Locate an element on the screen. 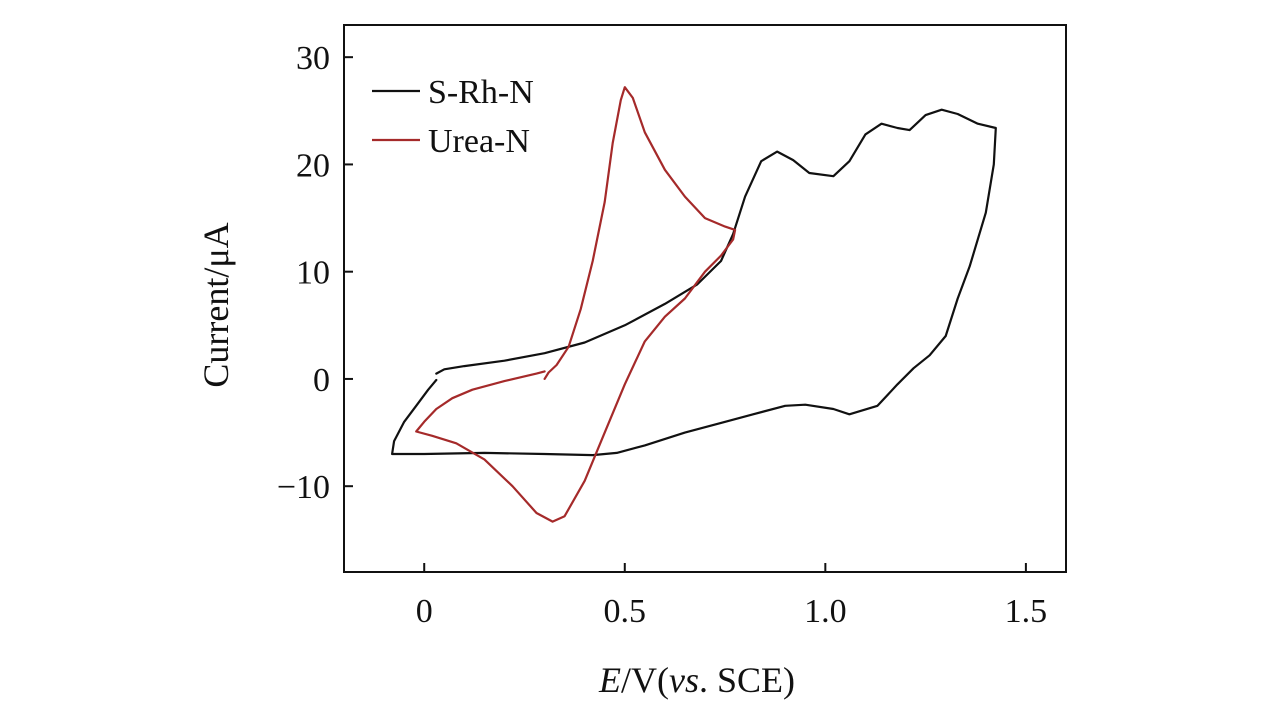 Image resolution: width=1276 pixels, height=709 pixels. legend: S-Rh-N Urea-N is located at coordinates (453, 117).